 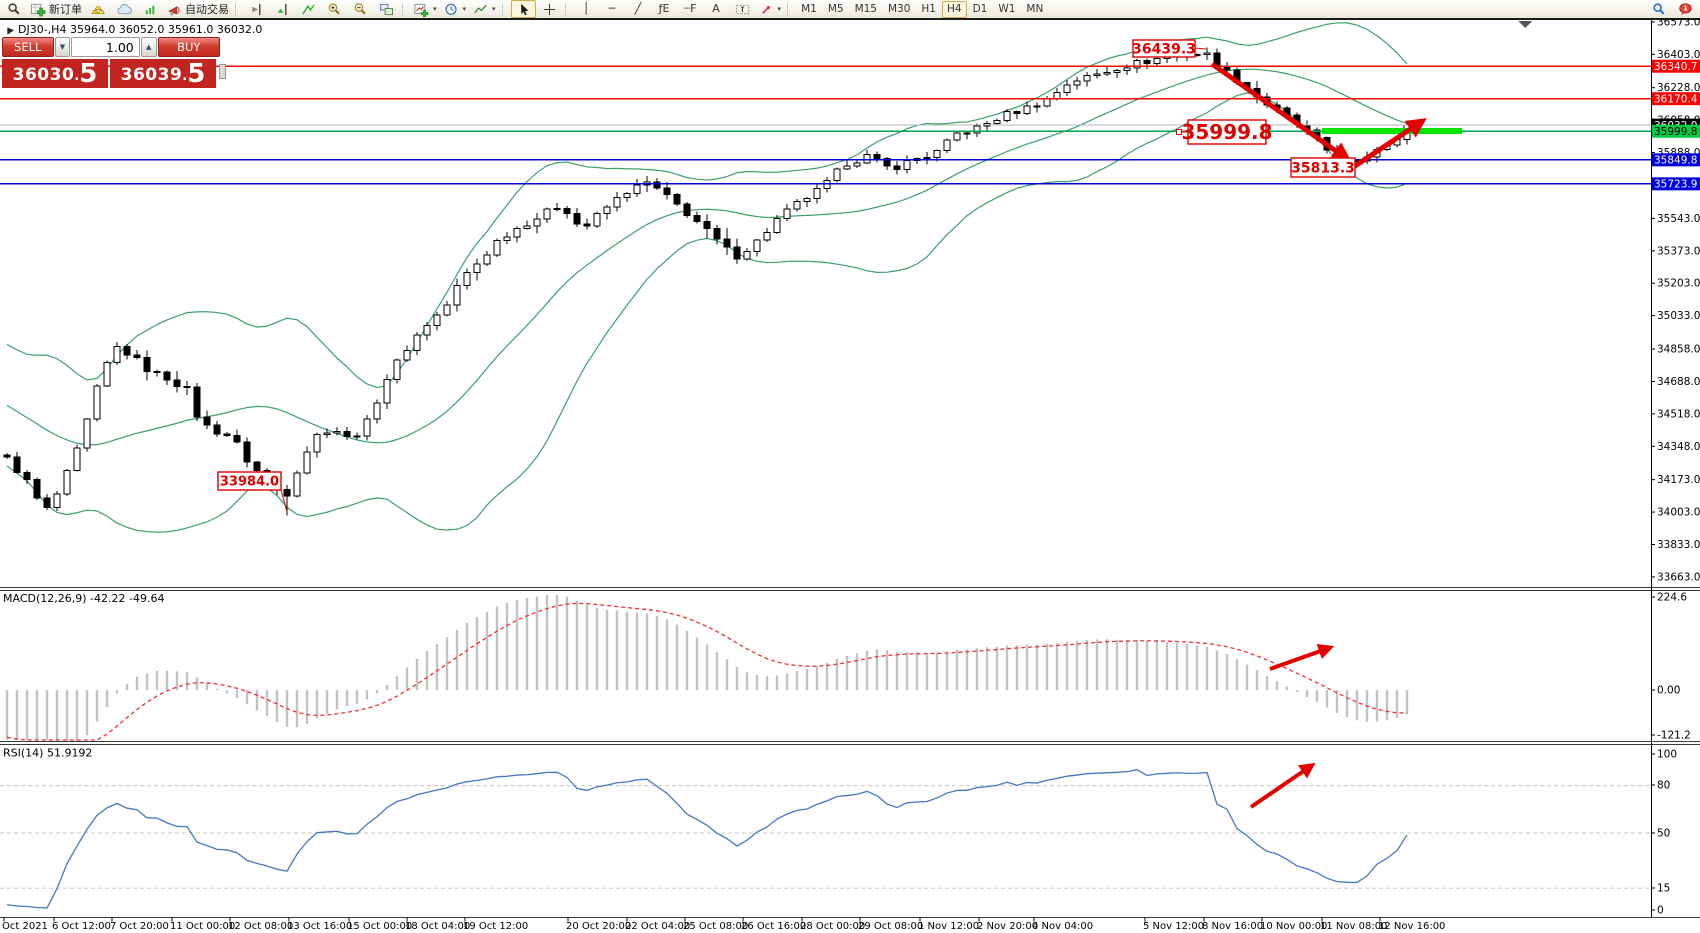 I want to click on hline-tool-glyph: ─, so click(x=612, y=8).